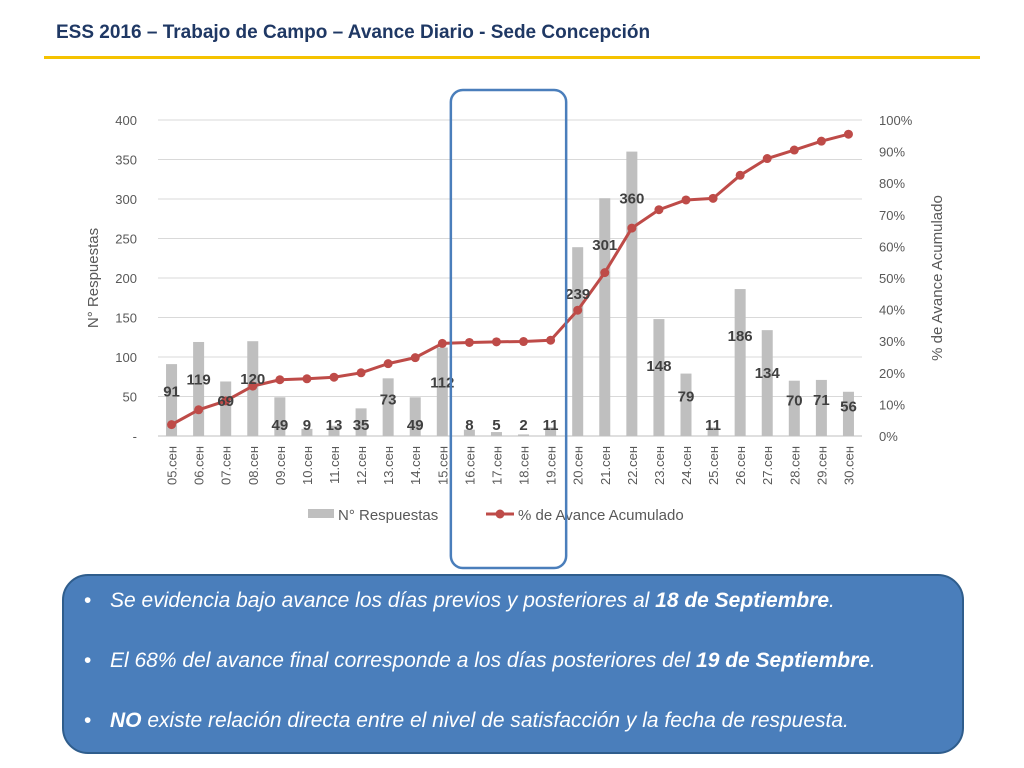 The height and width of the screenshot is (768, 1024). Describe the element at coordinates (500, 514) in the screenshot. I see `legend-marker-line` at that location.